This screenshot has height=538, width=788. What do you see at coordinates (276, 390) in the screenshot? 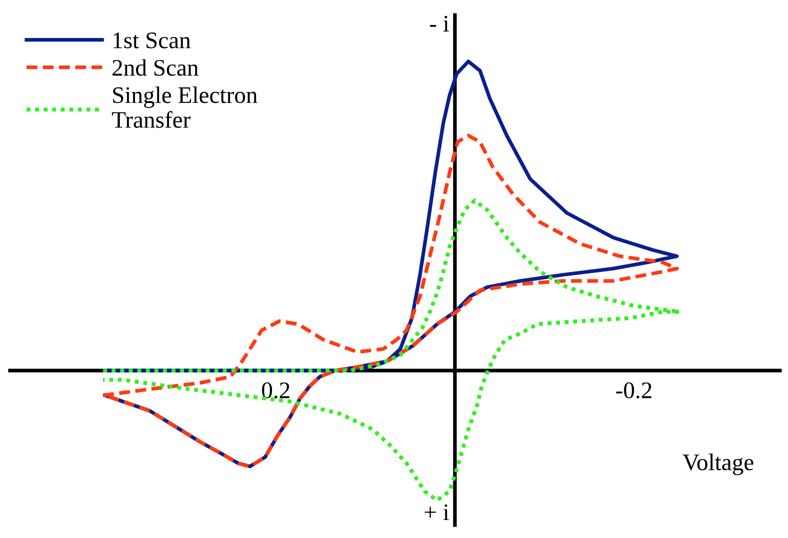
I see `x-tick-label: 0.2` at bounding box center [276, 390].